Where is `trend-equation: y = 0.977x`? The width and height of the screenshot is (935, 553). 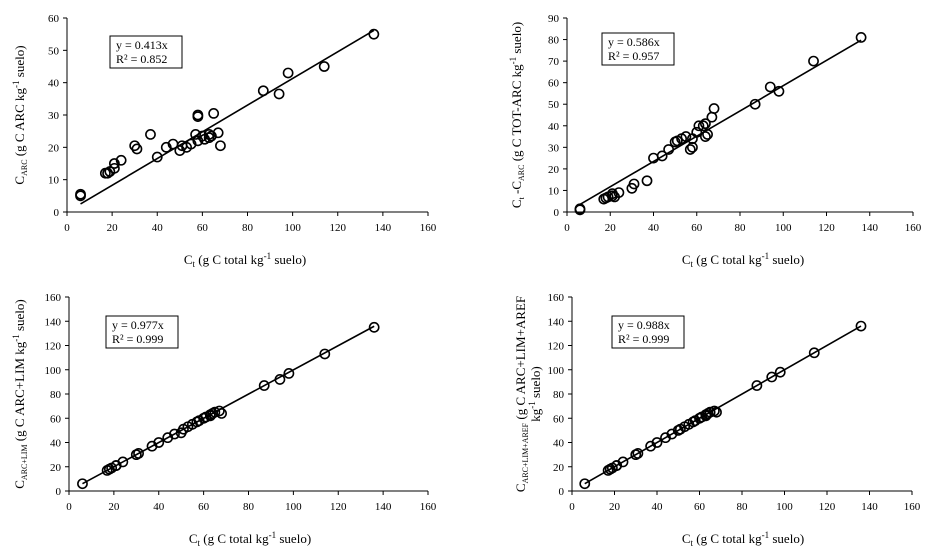 trend-equation: y = 0.977x is located at coordinates (138, 325).